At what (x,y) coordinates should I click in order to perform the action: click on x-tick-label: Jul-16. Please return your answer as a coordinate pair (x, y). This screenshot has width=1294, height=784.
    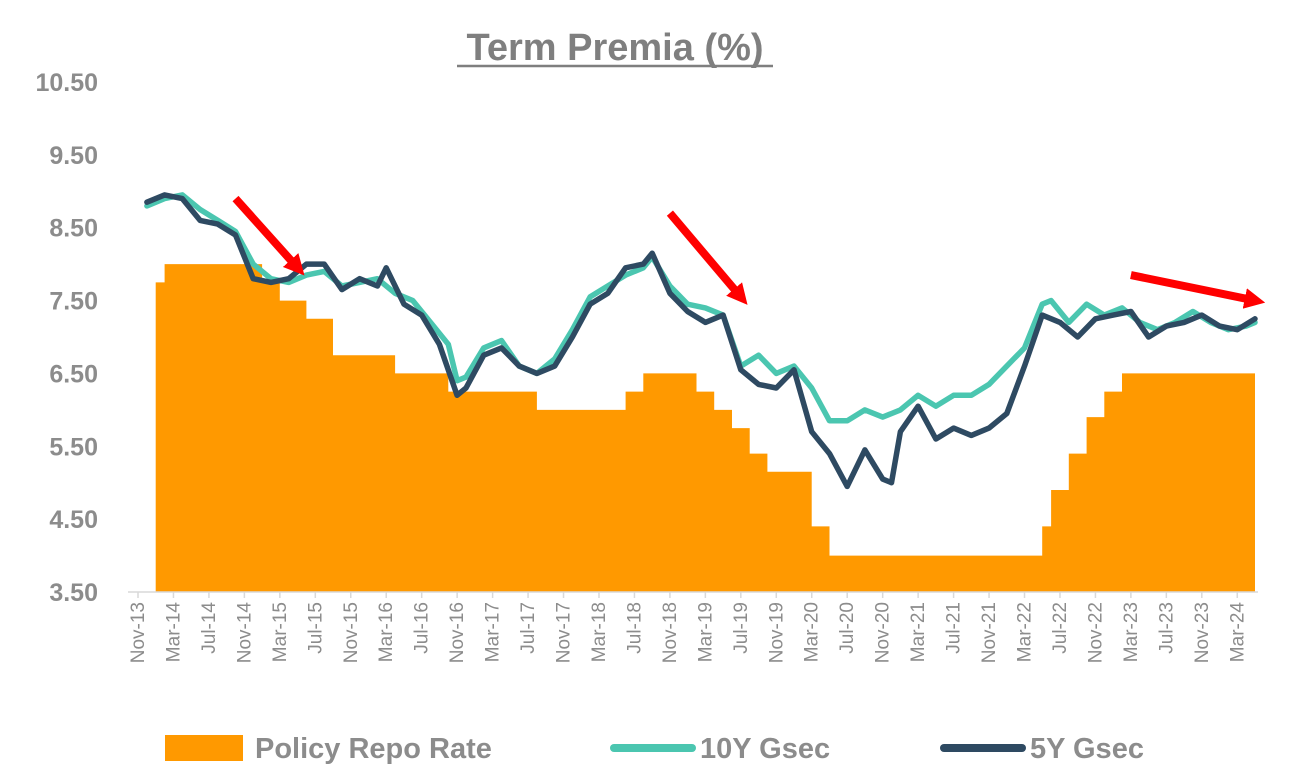
    Looking at the image, I should click on (422, 628).